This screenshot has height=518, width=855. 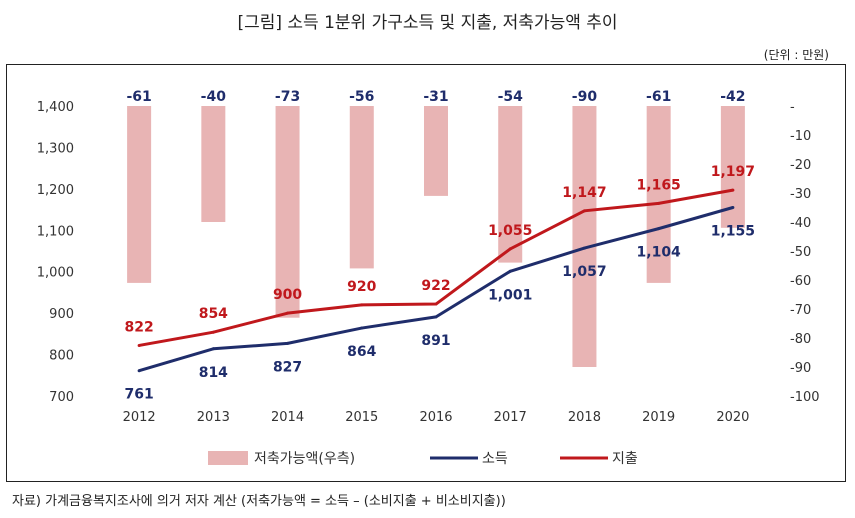 What do you see at coordinates (213, 373) in the screenshot?
I see `label-income-2013: 814` at bounding box center [213, 373].